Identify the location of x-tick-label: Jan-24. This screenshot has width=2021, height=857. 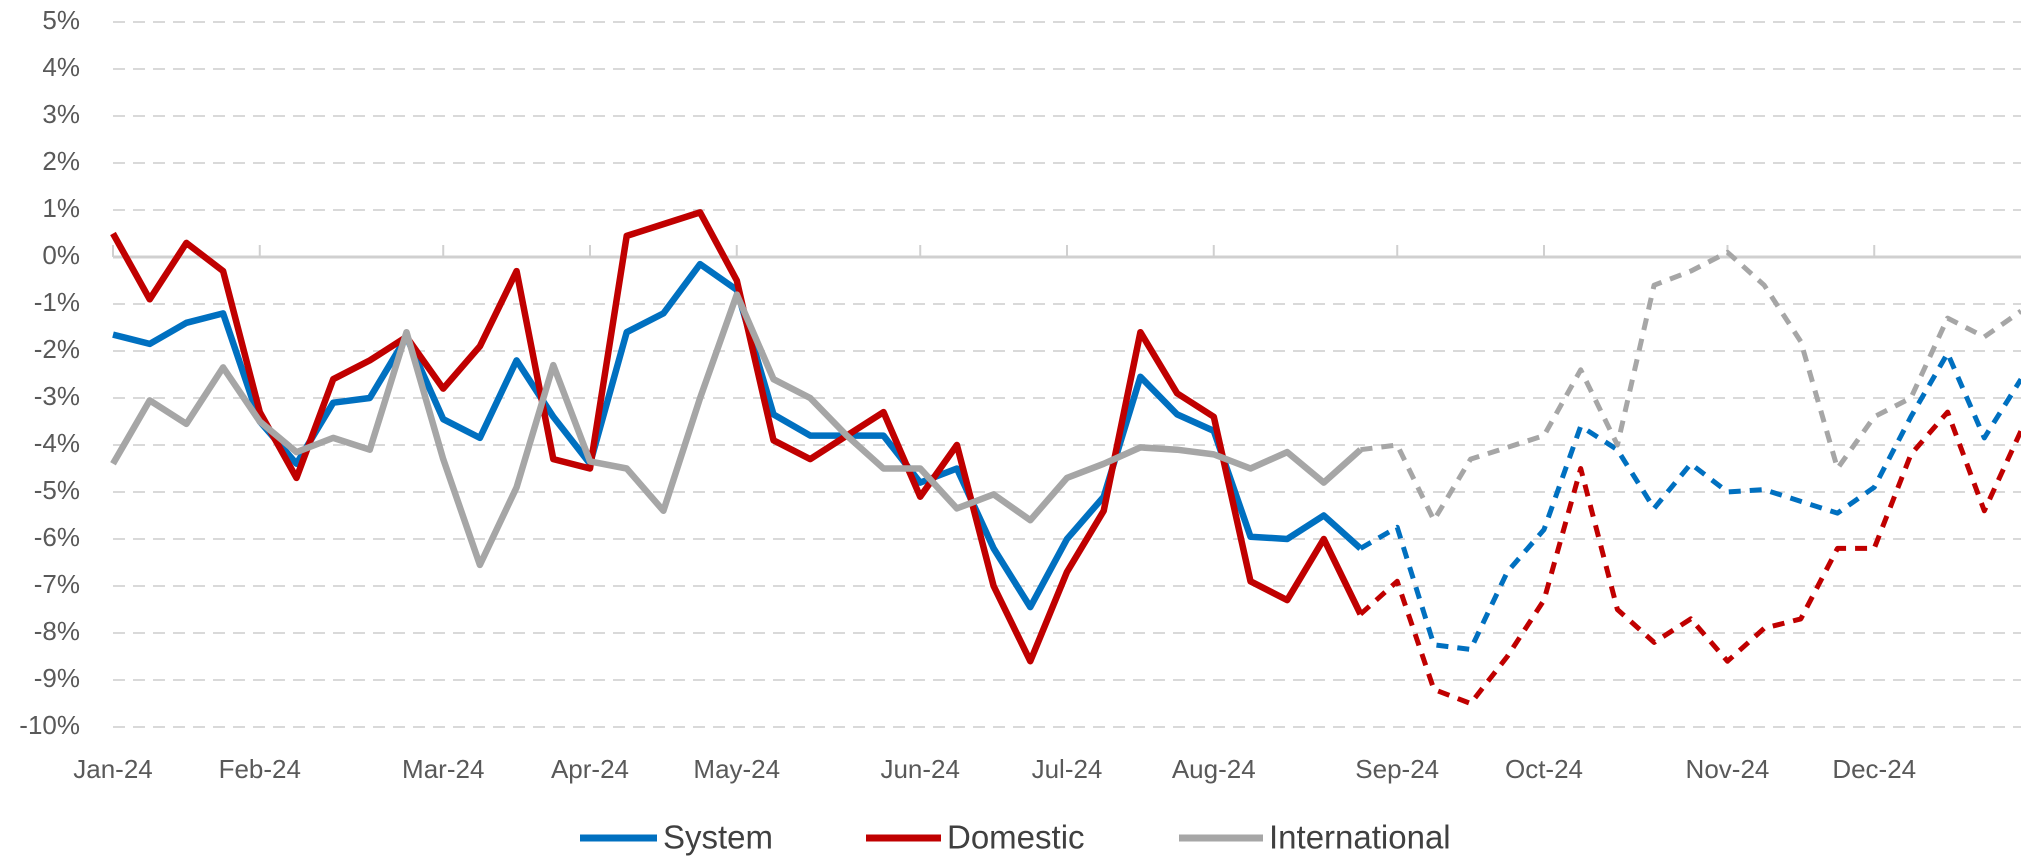
(113, 769).